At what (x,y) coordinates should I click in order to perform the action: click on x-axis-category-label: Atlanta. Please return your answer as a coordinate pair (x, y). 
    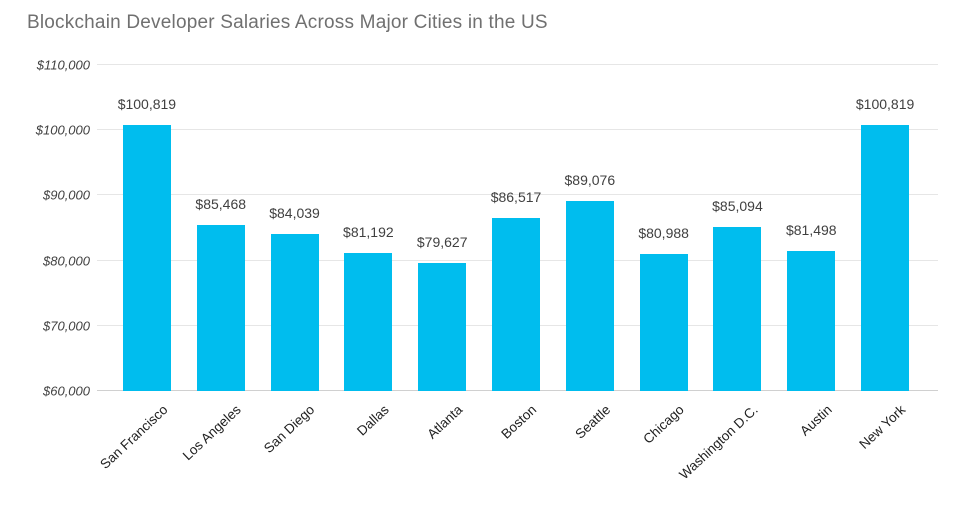
    Looking at the image, I should click on (445, 422).